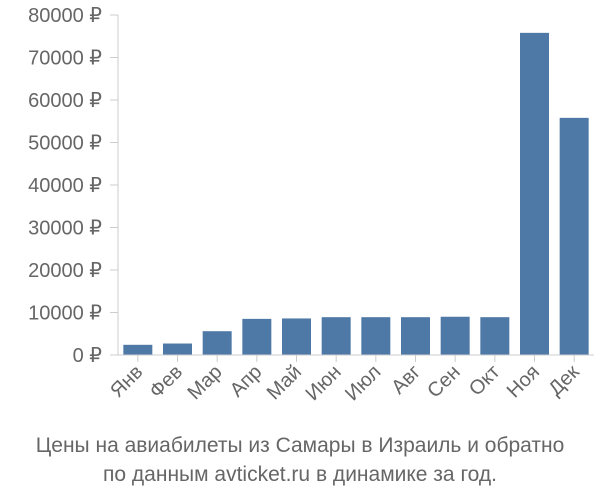  What do you see at coordinates (65, 271) in the screenshot?
I see `y-tick-label: 20000 ₽` at bounding box center [65, 271].